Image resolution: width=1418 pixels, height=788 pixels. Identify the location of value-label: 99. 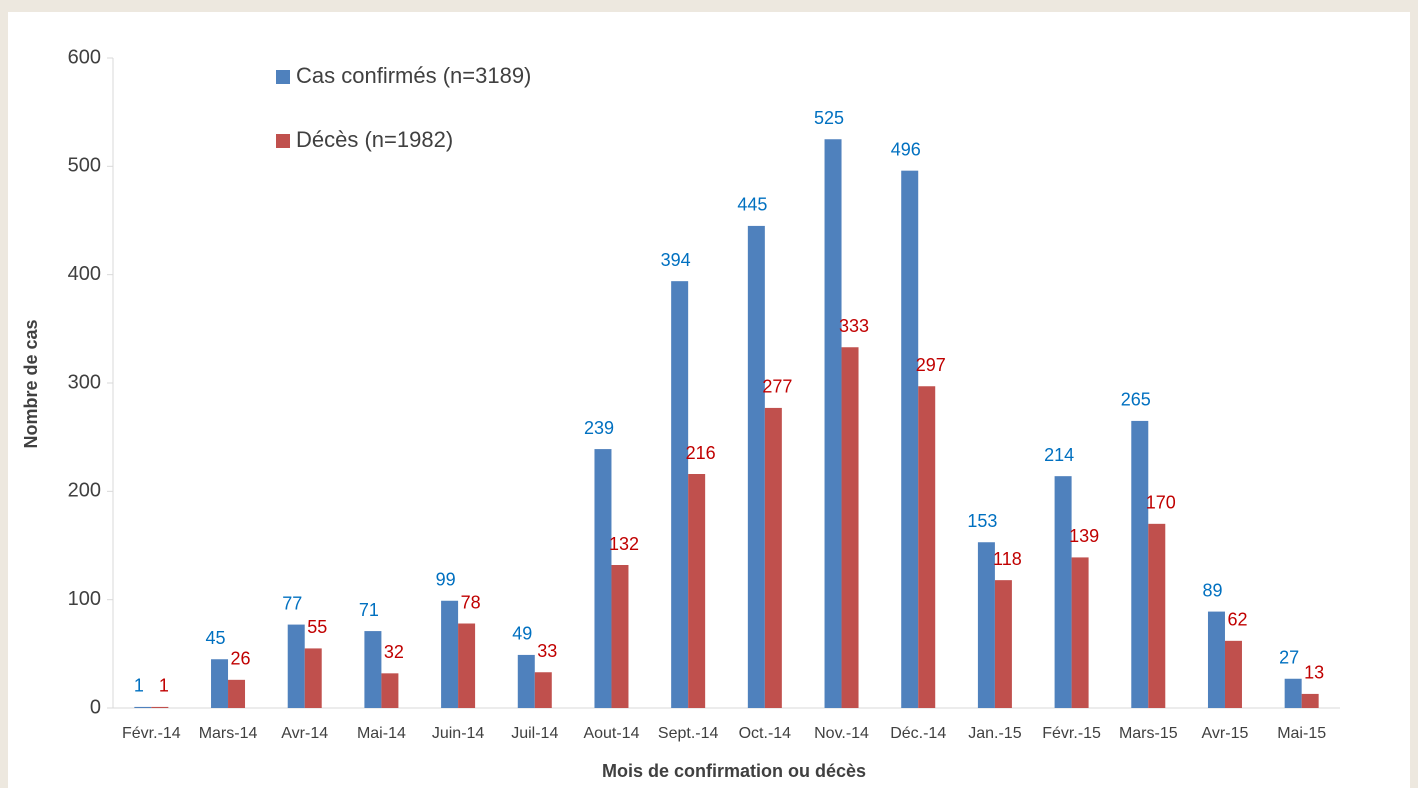
(446, 580).